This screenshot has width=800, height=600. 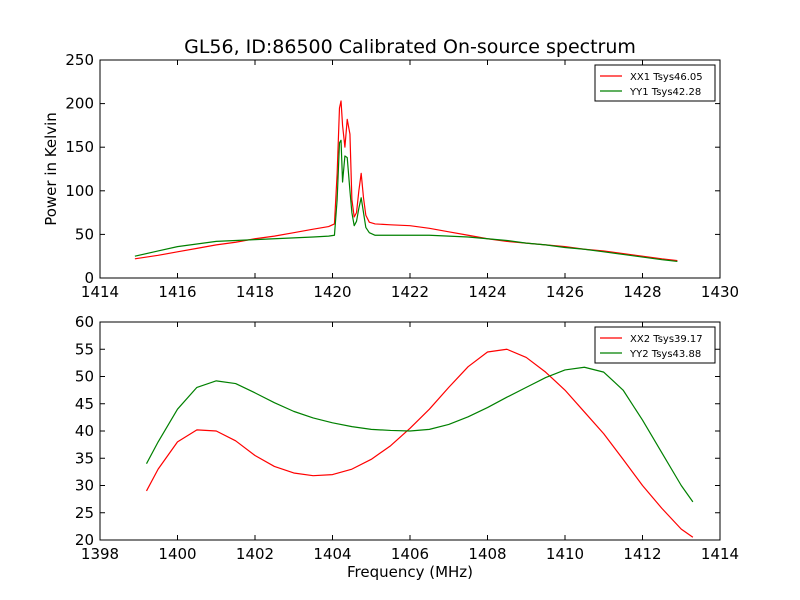 I want to click on x-tick-label: 1410, so click(x=565, y=554).